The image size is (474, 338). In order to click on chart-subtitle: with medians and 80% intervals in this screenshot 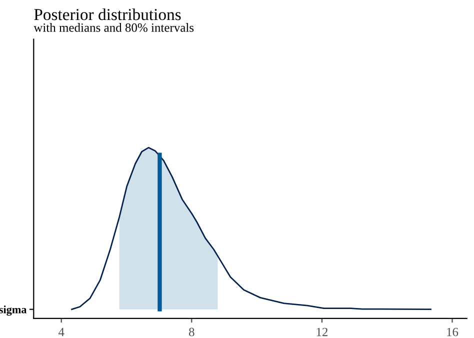, I will do `click(114, 27)`.